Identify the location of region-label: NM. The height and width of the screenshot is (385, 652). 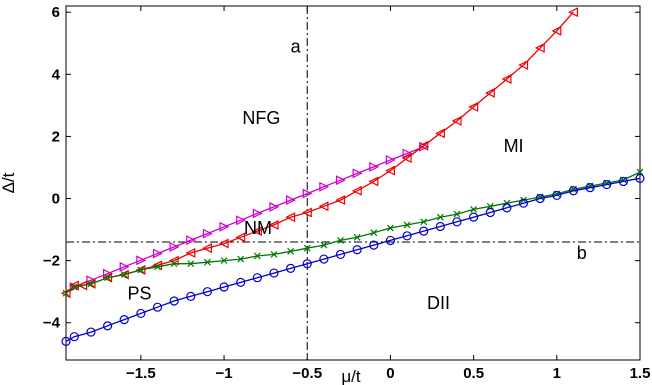
(258, 228).